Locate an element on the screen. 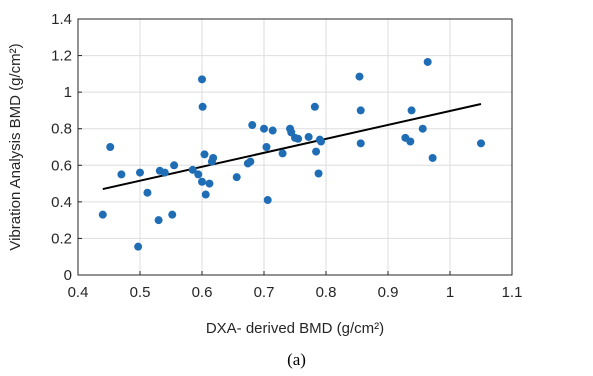 The height and width of the screenshot is (376, 593). y-tick-label: 1.2 is located at coordinates (61, 56).